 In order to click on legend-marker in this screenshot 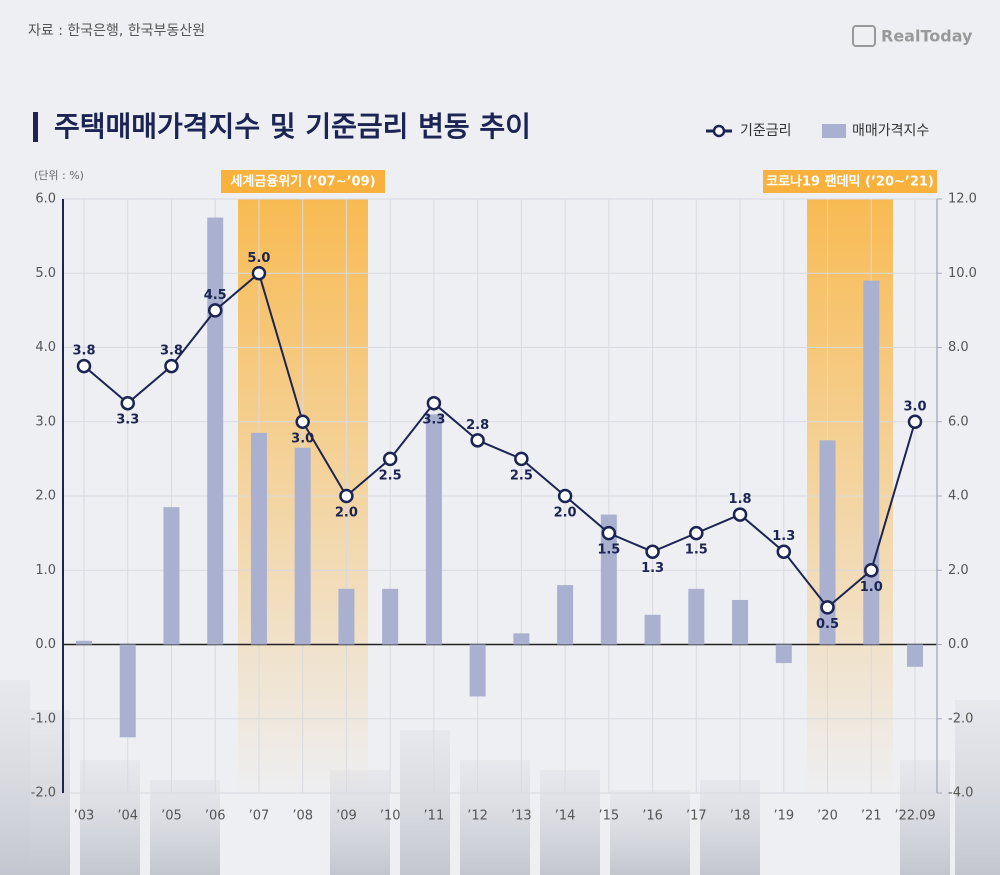, I will do `click(719, 131)`.